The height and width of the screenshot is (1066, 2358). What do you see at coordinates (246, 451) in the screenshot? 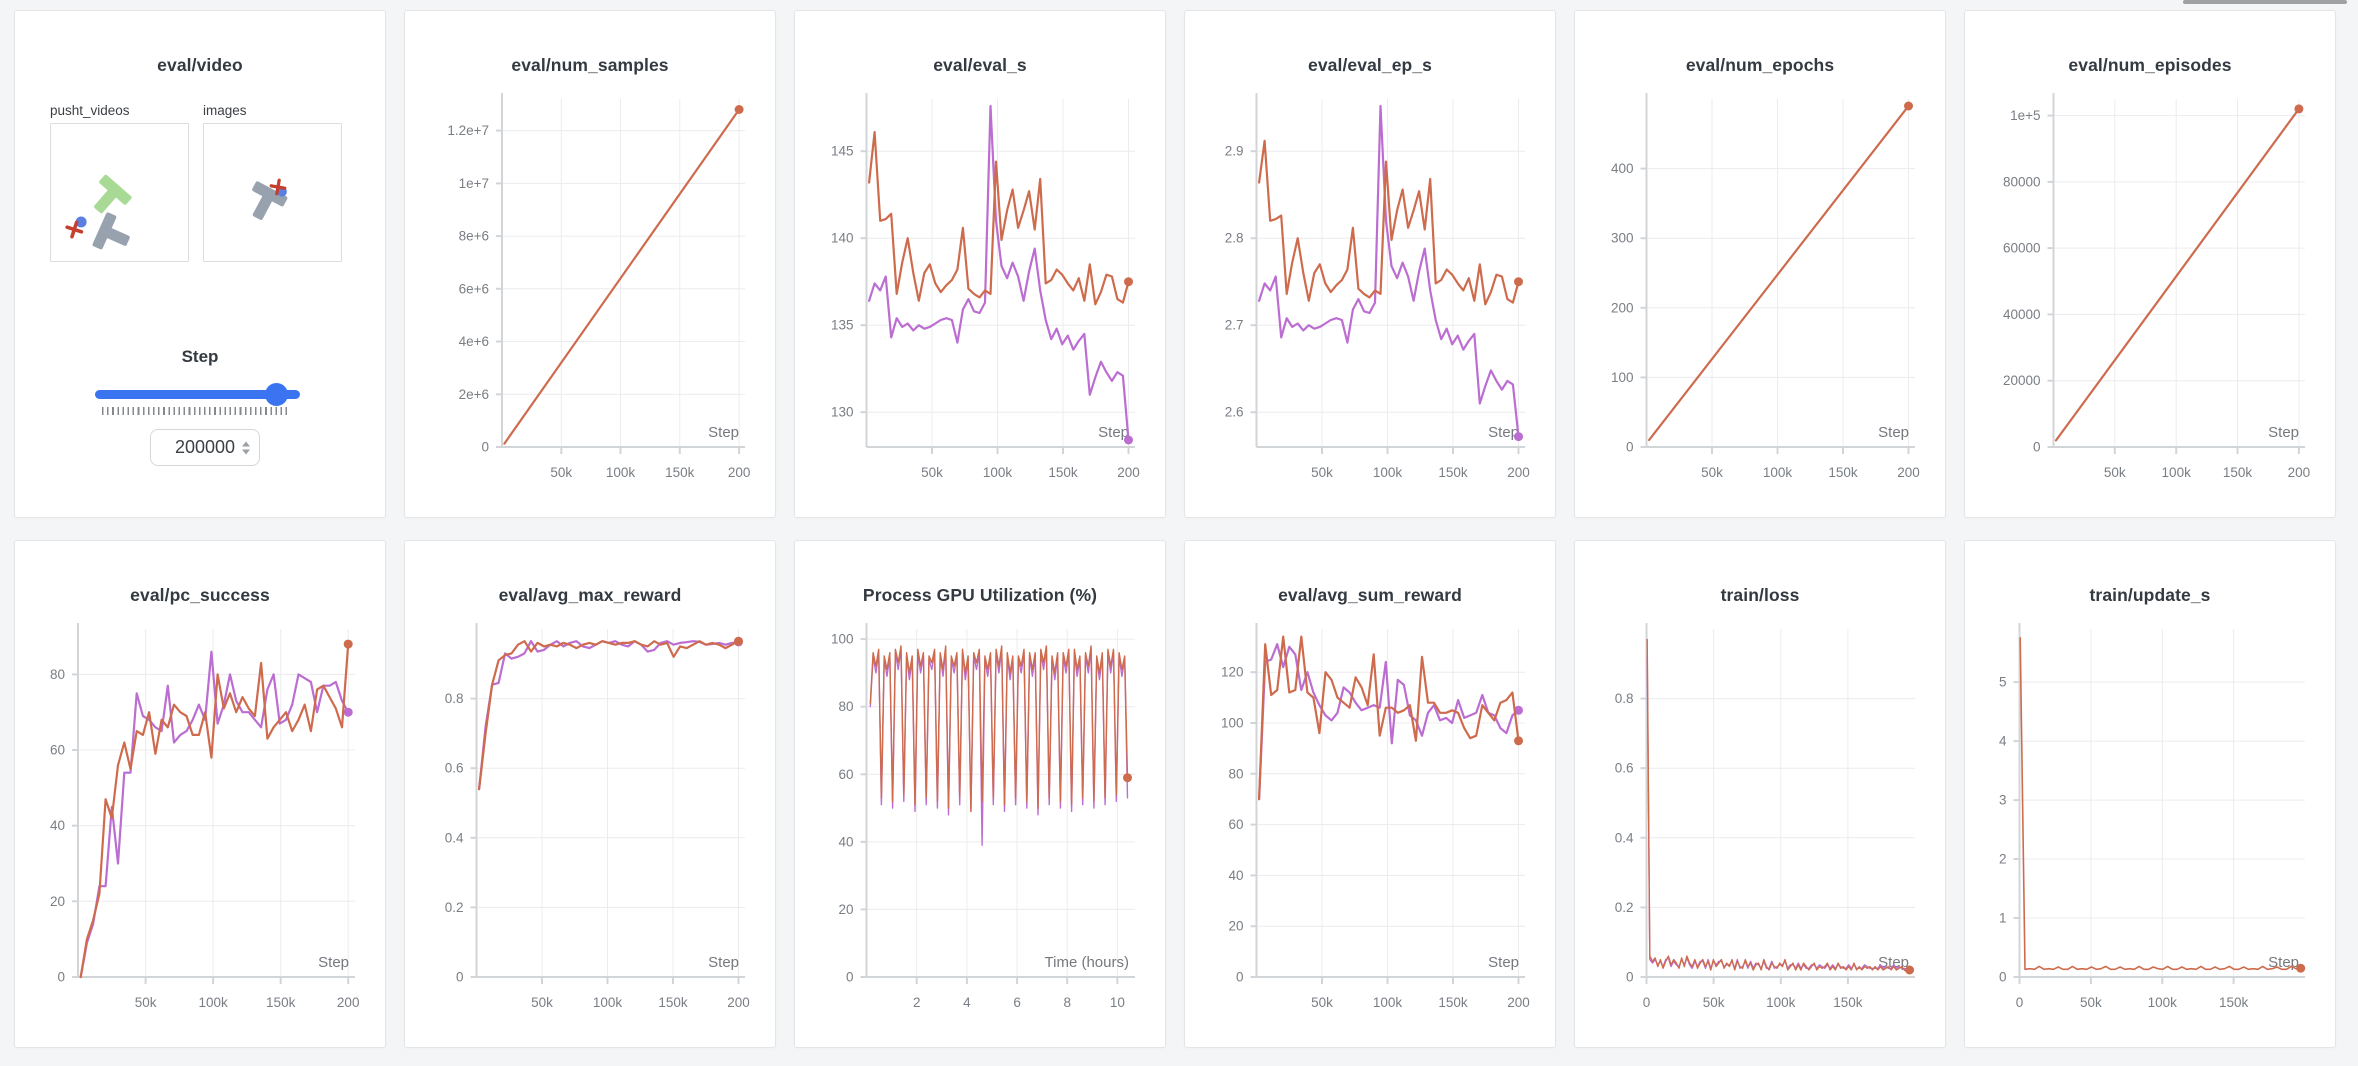
I see `chevron-down-icon` at bounding box center [246, 451].